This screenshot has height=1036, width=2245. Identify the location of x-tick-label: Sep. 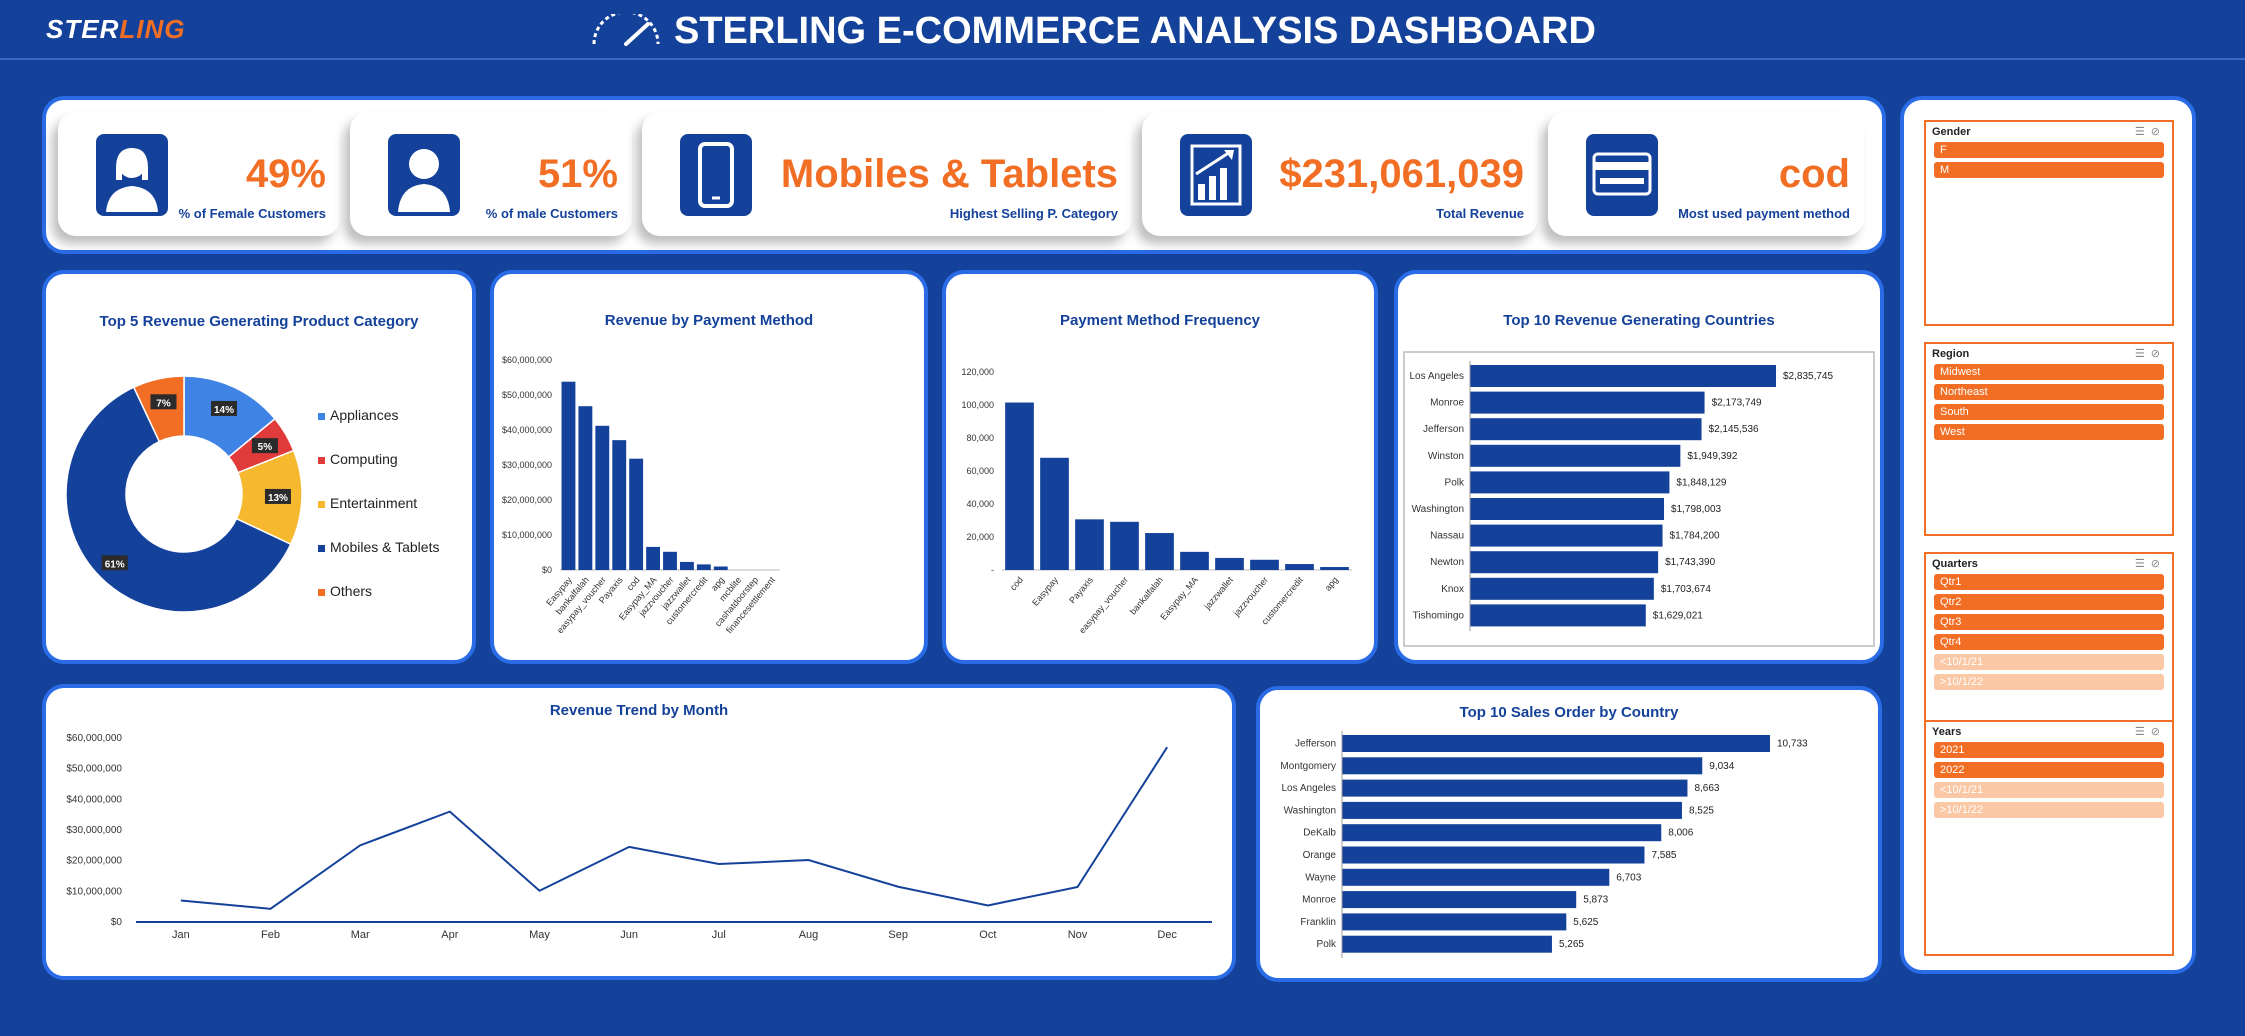
(898, 935).